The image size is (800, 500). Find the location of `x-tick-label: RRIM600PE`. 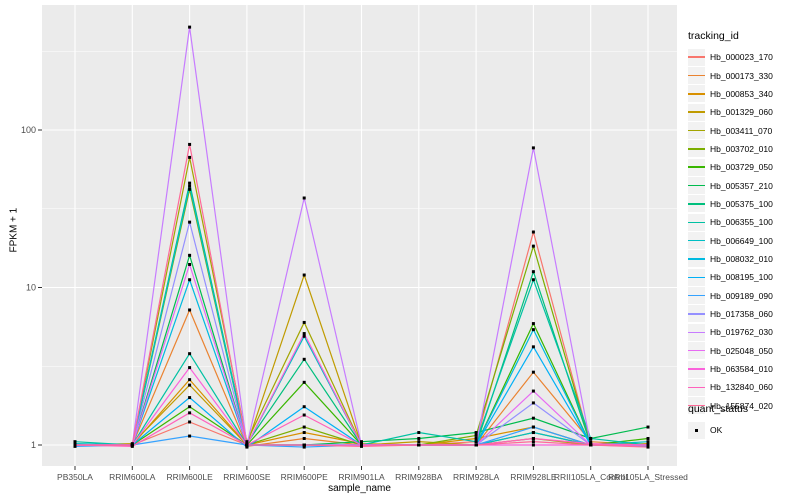

x-tick-label: RRIM600PE is located at coordinates (305, 477).